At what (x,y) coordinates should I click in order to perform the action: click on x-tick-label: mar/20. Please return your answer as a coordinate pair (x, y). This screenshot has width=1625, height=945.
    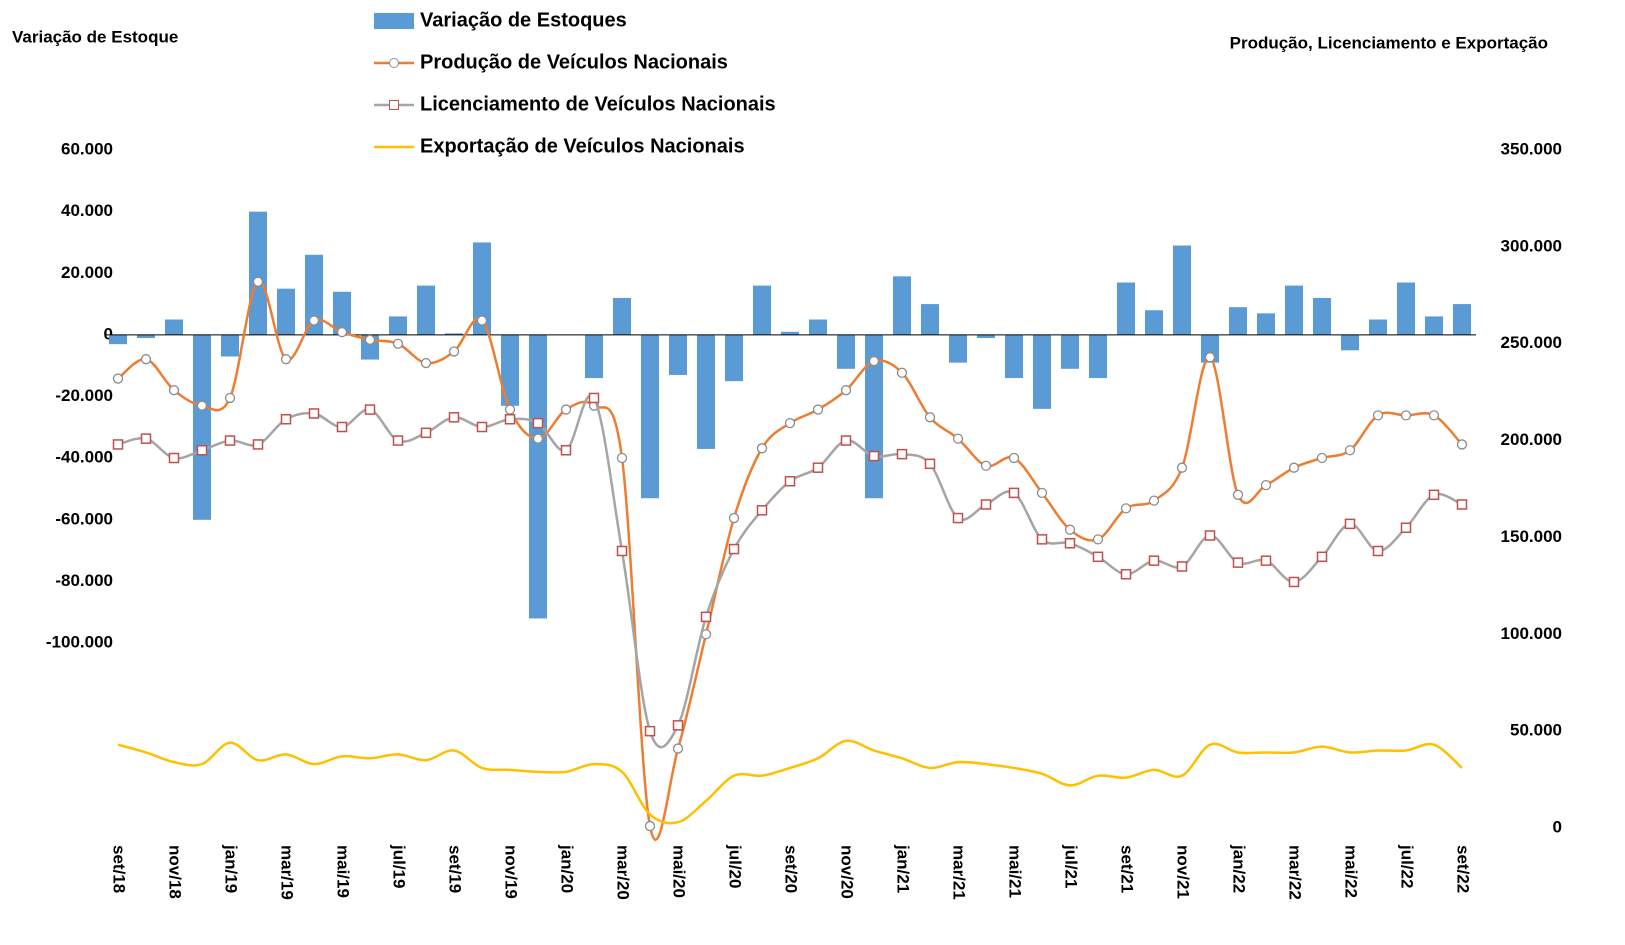
    Looking at the image, I should click on (623, 872).